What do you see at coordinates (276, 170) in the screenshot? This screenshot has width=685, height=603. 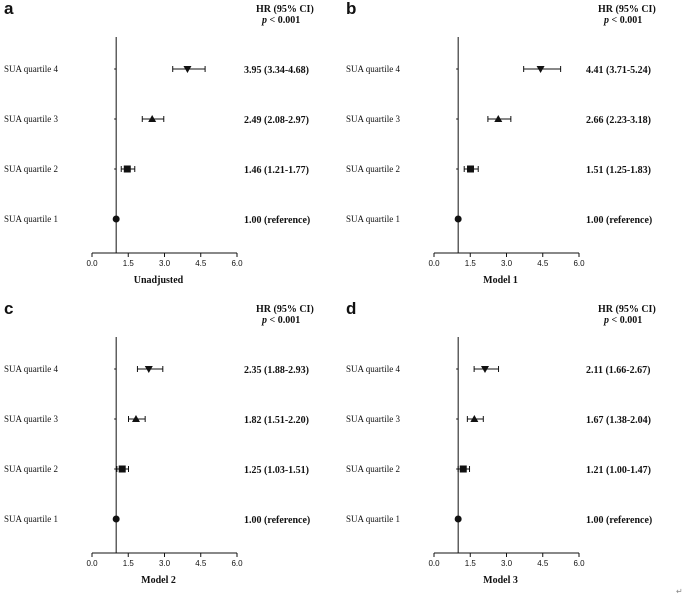 I see `hr-value-label: 1.46 (1.21-1.77)` at bounding box center [276, 170].